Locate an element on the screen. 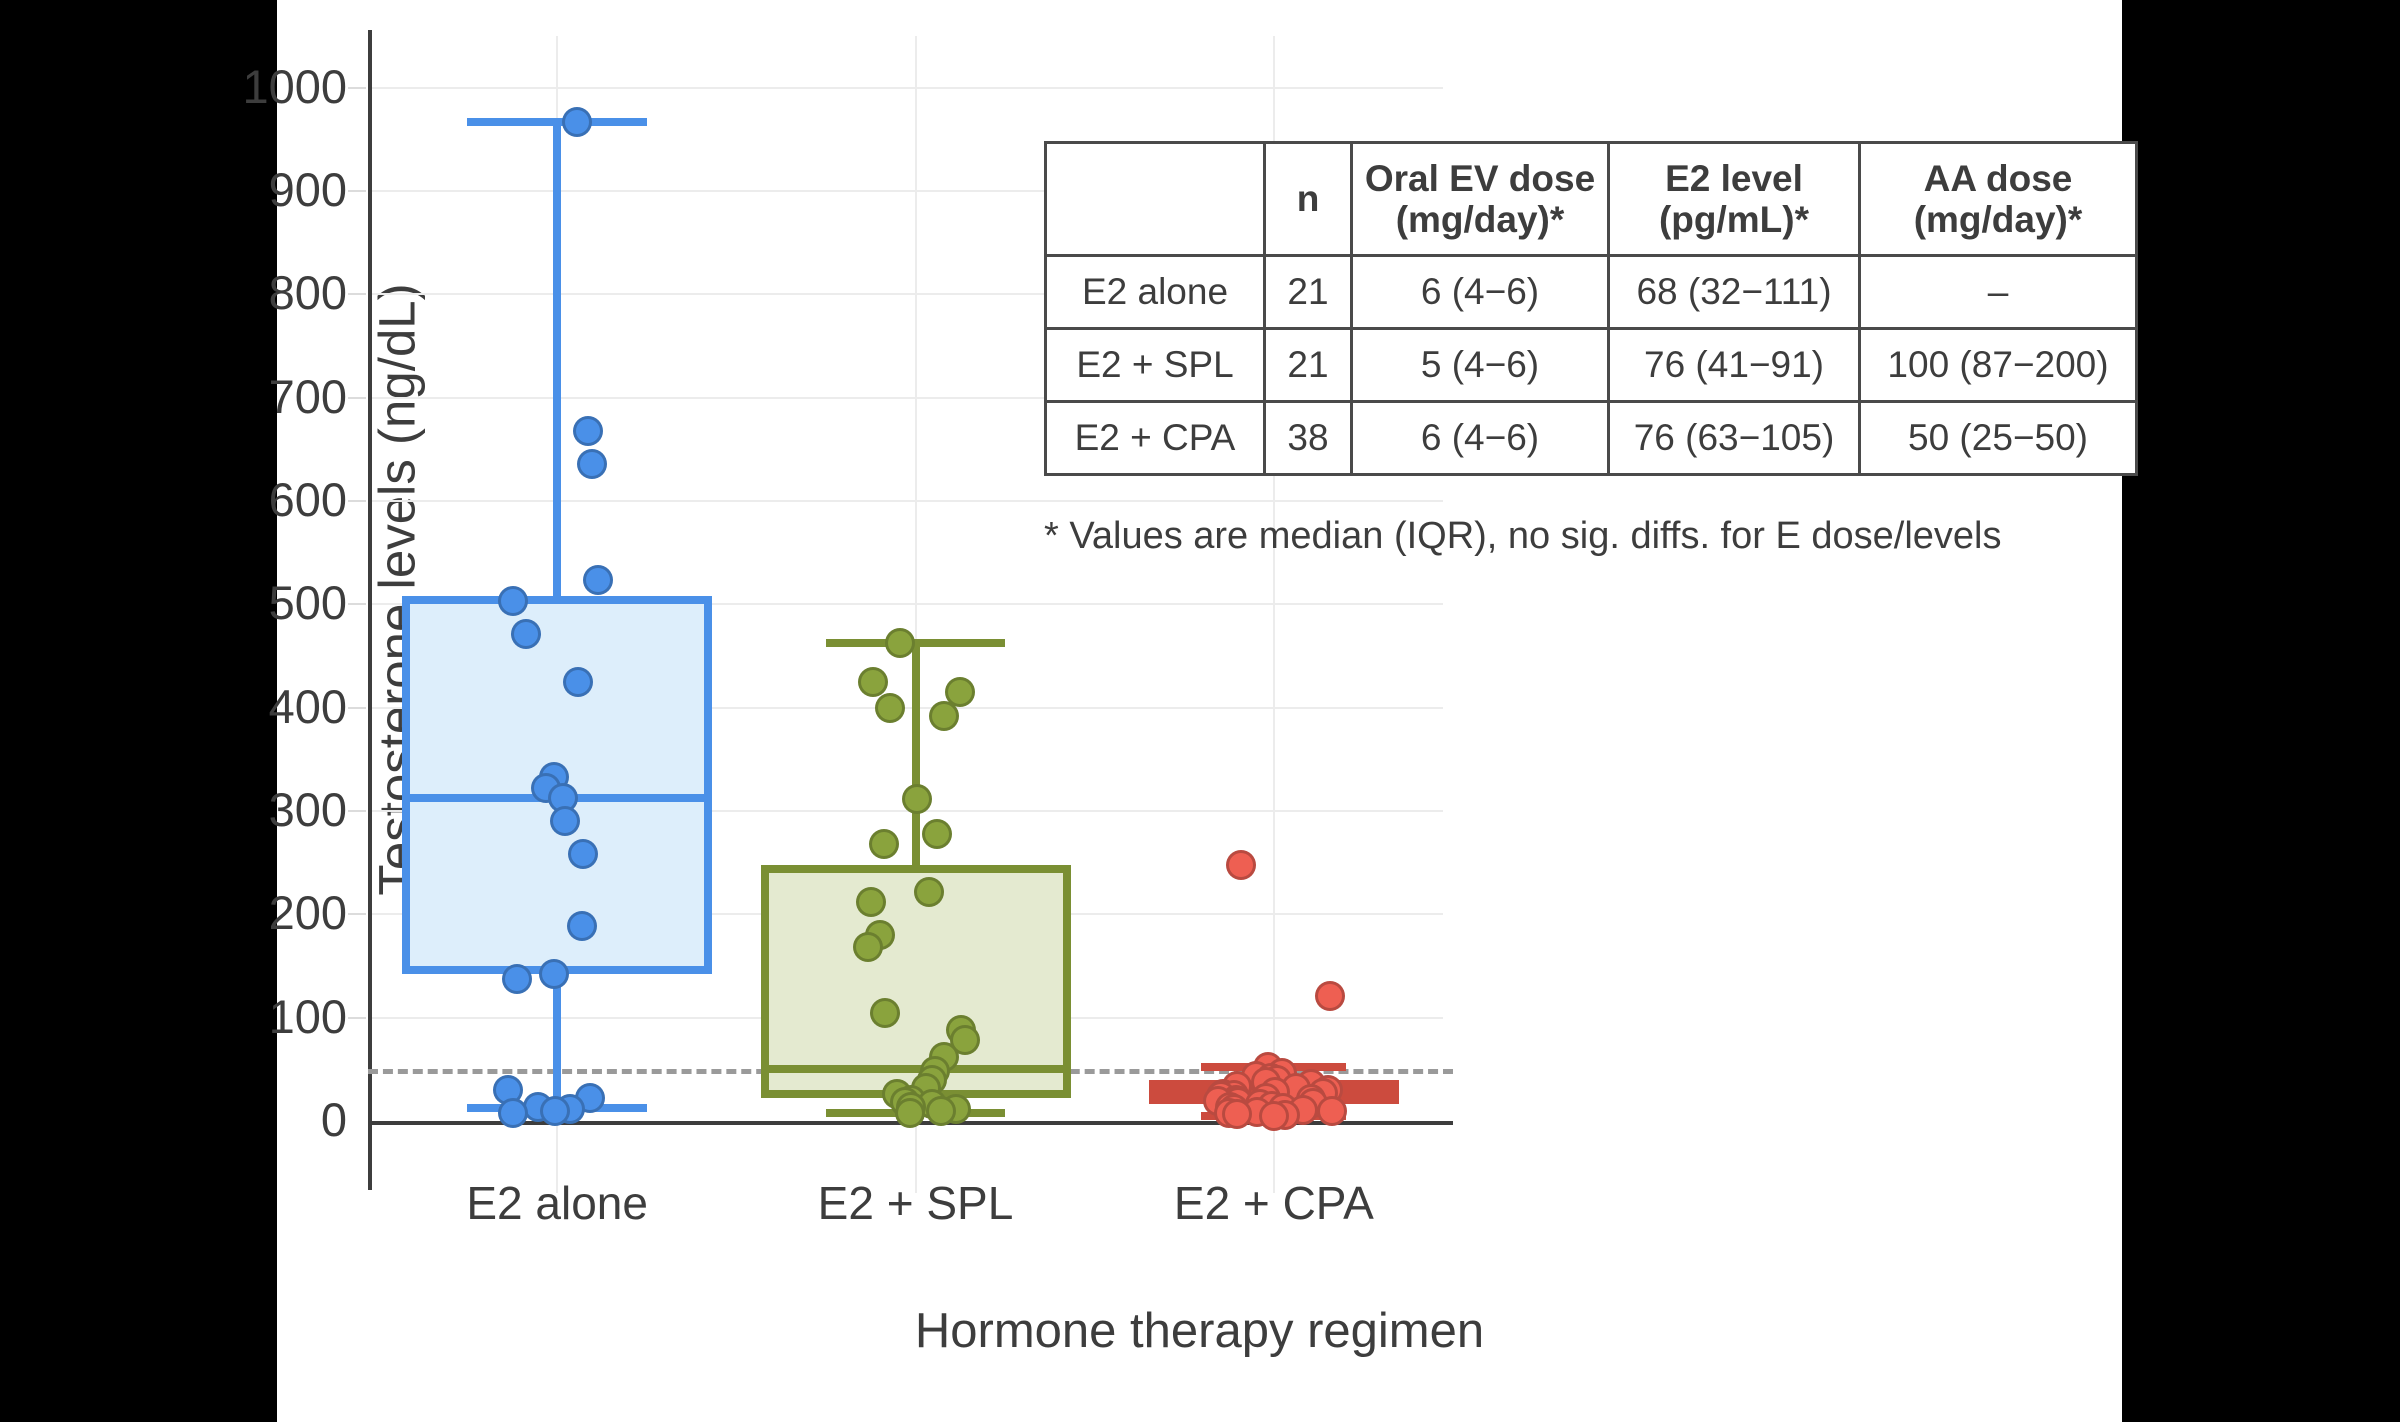 This screenshot has width=2400, height=1422. header-n: n is located at coordinates (1308, 199).